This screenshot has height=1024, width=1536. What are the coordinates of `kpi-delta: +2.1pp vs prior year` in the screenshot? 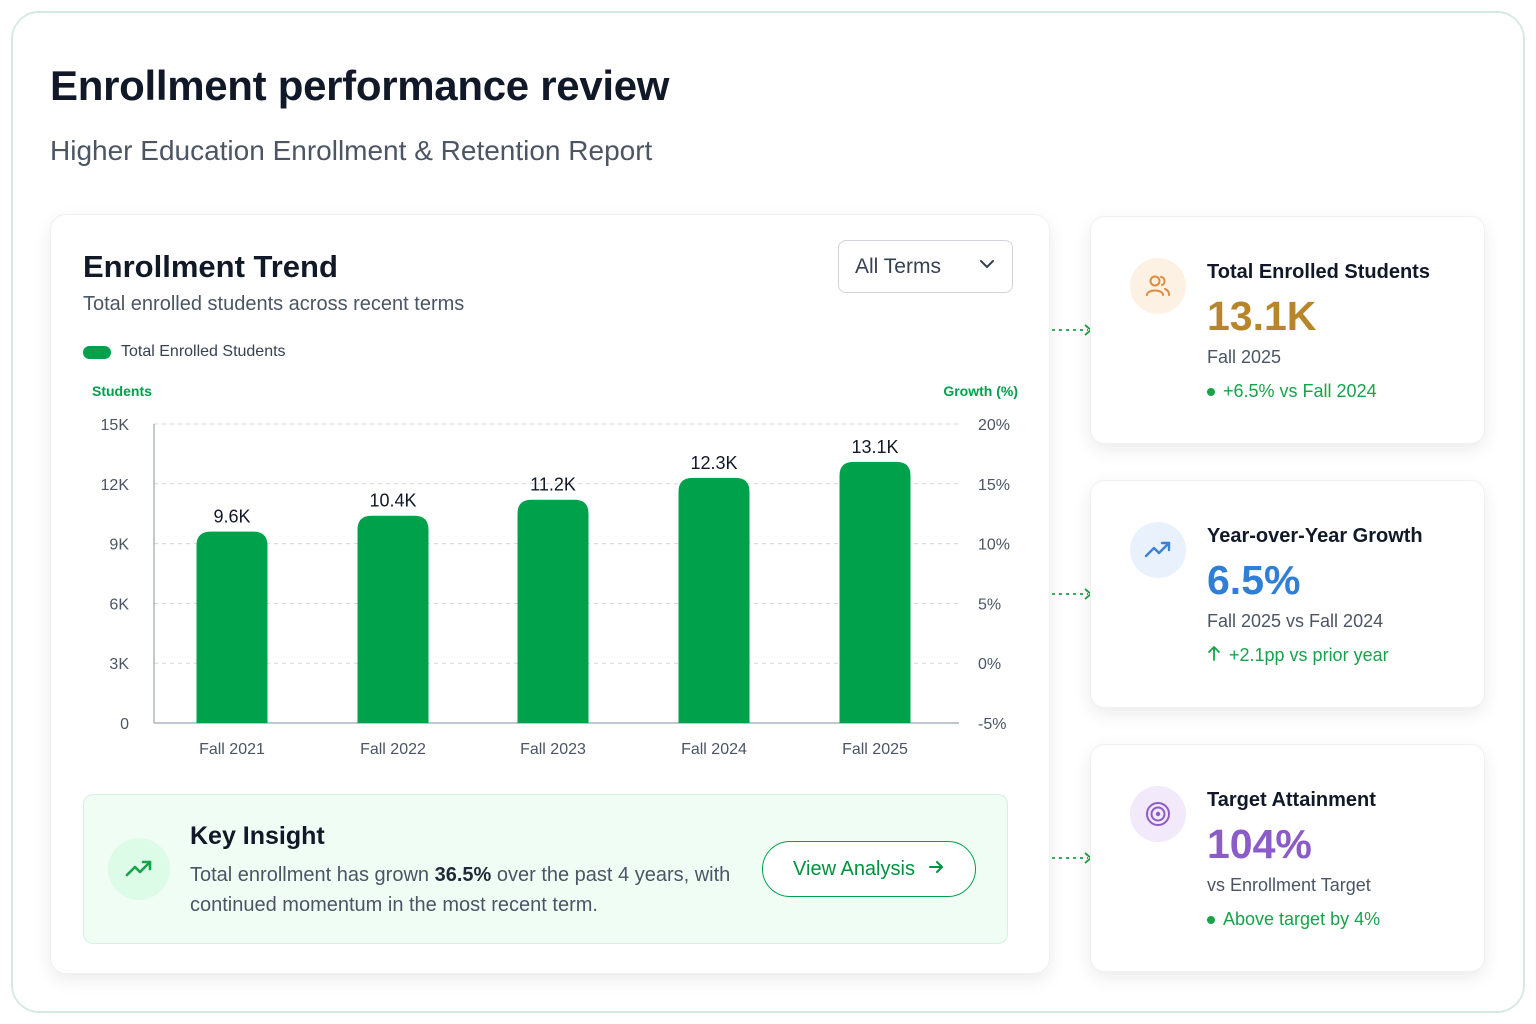 It's located at (1298, 655).